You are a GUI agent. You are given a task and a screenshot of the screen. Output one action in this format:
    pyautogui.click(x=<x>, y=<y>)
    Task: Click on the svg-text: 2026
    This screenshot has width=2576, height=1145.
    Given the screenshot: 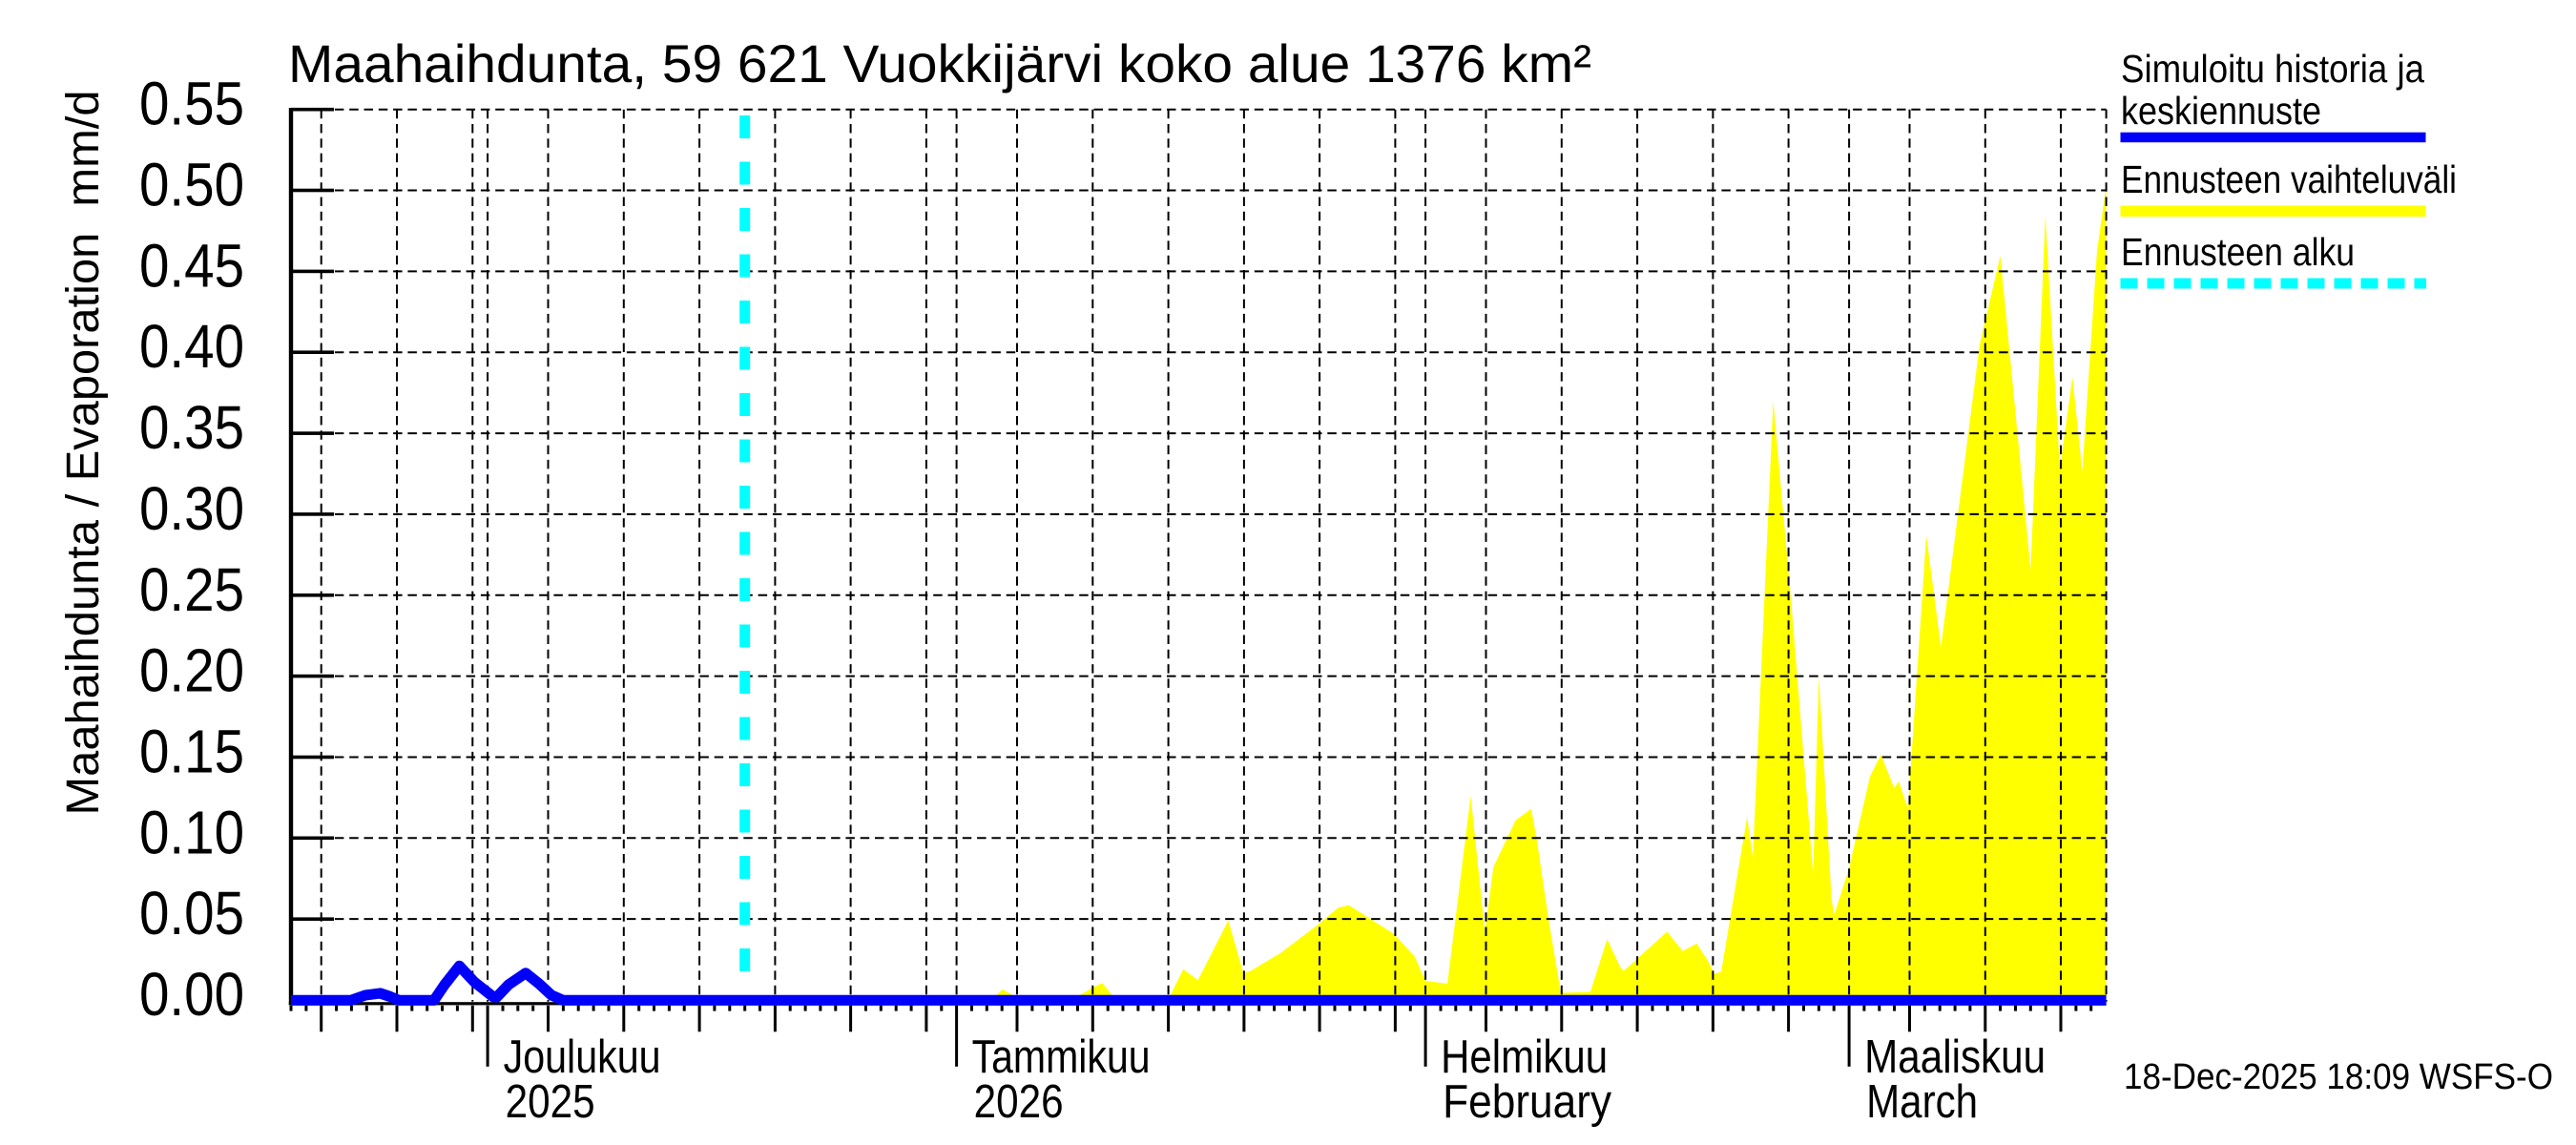 What is the action you would take?
    pyautogui.click(x=1019, y=1102)
    